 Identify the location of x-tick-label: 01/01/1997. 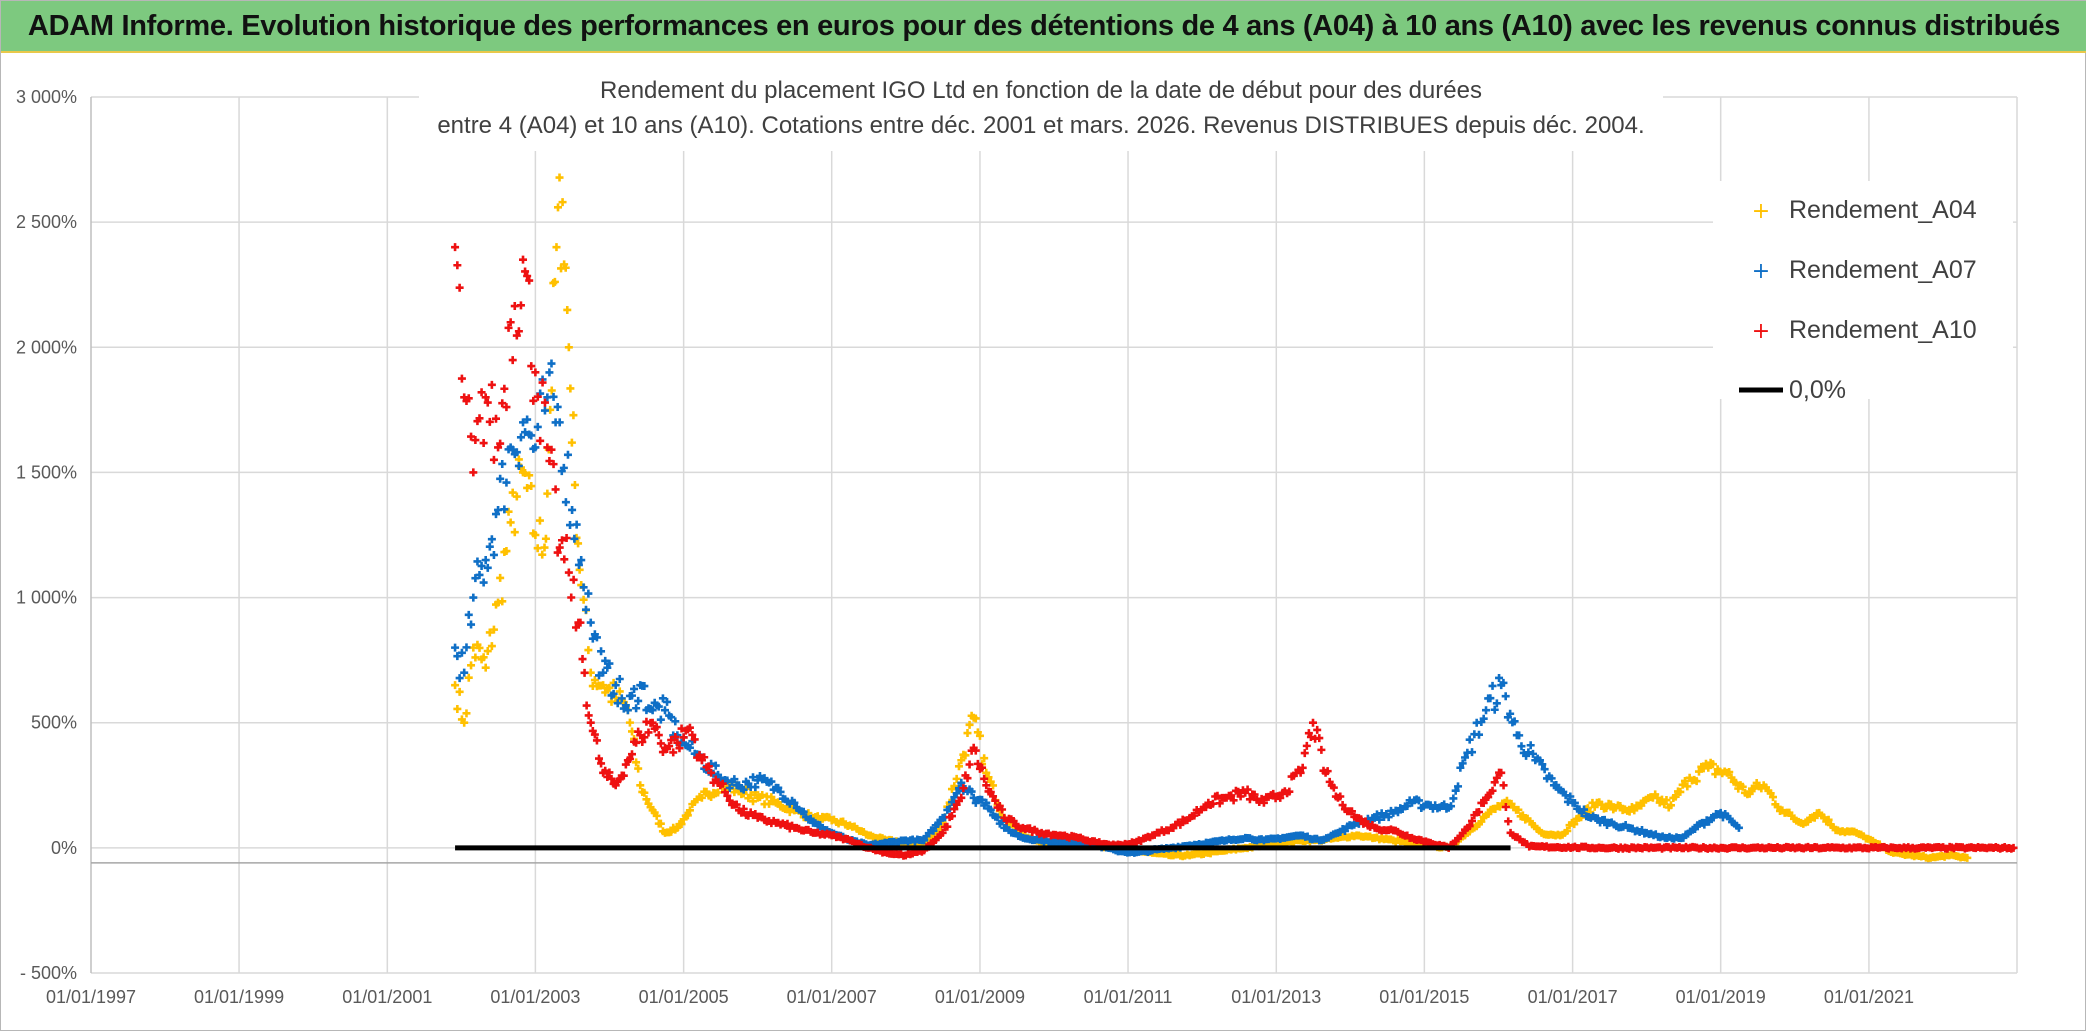
(91, 997).